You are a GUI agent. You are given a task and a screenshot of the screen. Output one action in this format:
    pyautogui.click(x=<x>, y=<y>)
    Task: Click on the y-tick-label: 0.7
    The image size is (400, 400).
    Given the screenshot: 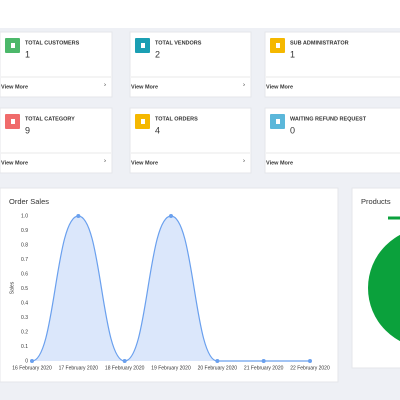 What is the action you would take?
    pyautogui.click(x=24, y=260)
    